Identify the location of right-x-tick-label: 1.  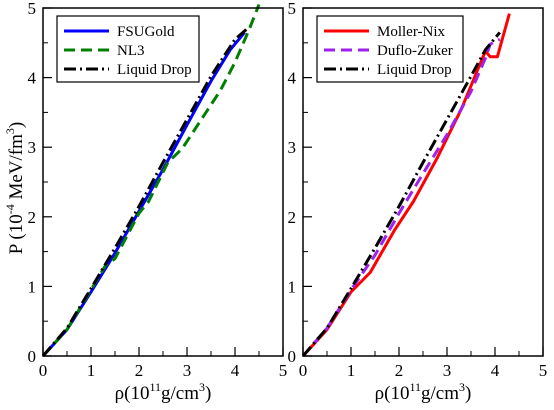
(351, 370).